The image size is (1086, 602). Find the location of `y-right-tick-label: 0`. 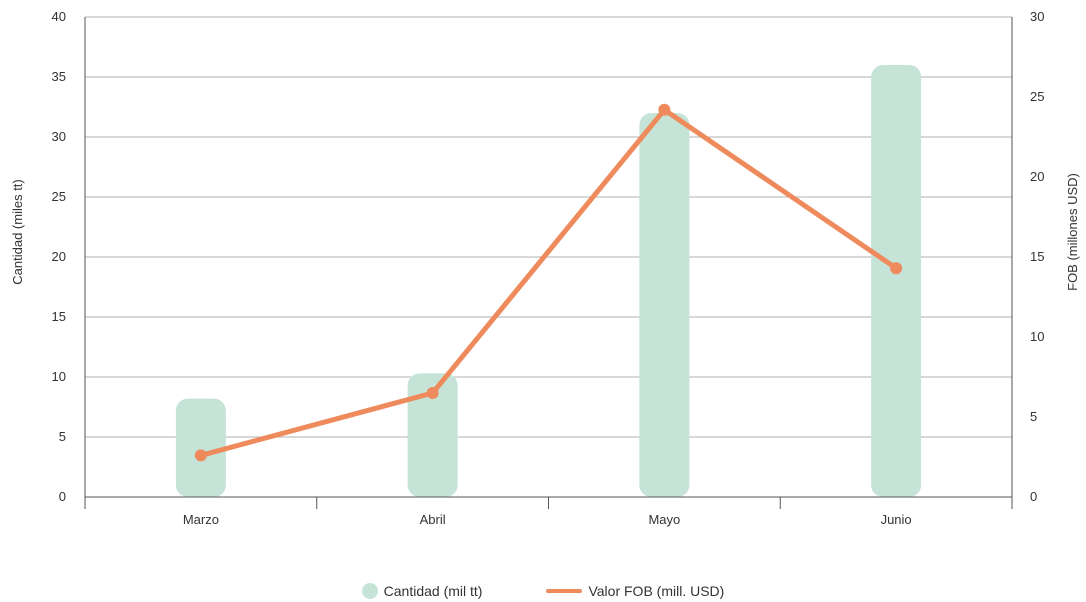

y-right-tick-label: 0 is located at coordinates (1033, 496).